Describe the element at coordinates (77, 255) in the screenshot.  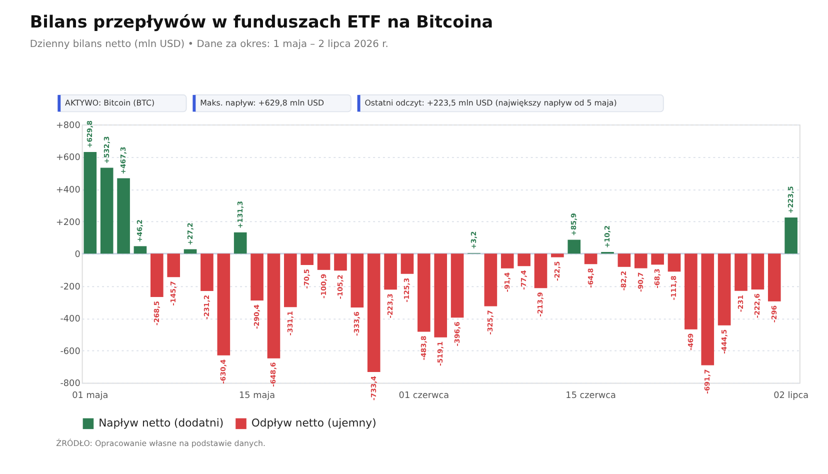
I see `y-tick-label: 0` at that location.